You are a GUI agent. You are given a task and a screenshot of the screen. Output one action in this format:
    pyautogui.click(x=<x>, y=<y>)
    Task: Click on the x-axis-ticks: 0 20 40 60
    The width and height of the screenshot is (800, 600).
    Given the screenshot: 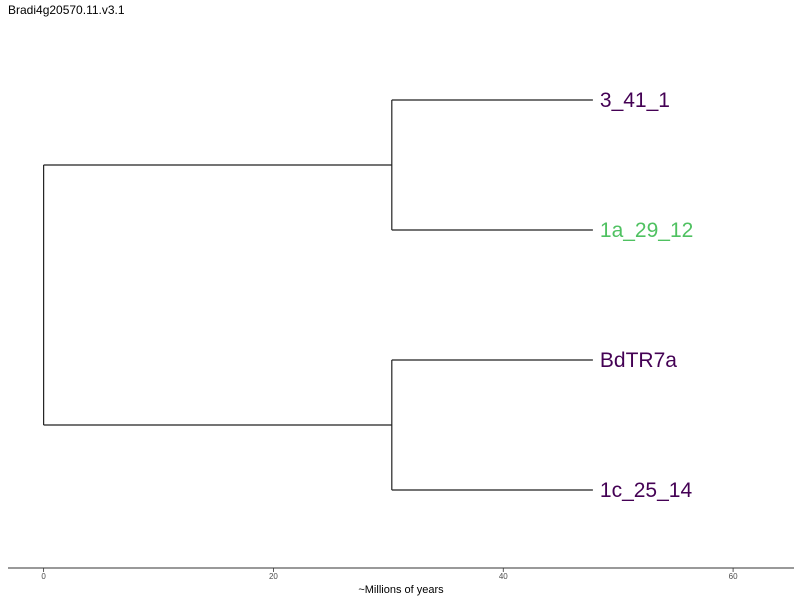 What is the action you would take?
    pyautogui.click(x=389, y=574)
    